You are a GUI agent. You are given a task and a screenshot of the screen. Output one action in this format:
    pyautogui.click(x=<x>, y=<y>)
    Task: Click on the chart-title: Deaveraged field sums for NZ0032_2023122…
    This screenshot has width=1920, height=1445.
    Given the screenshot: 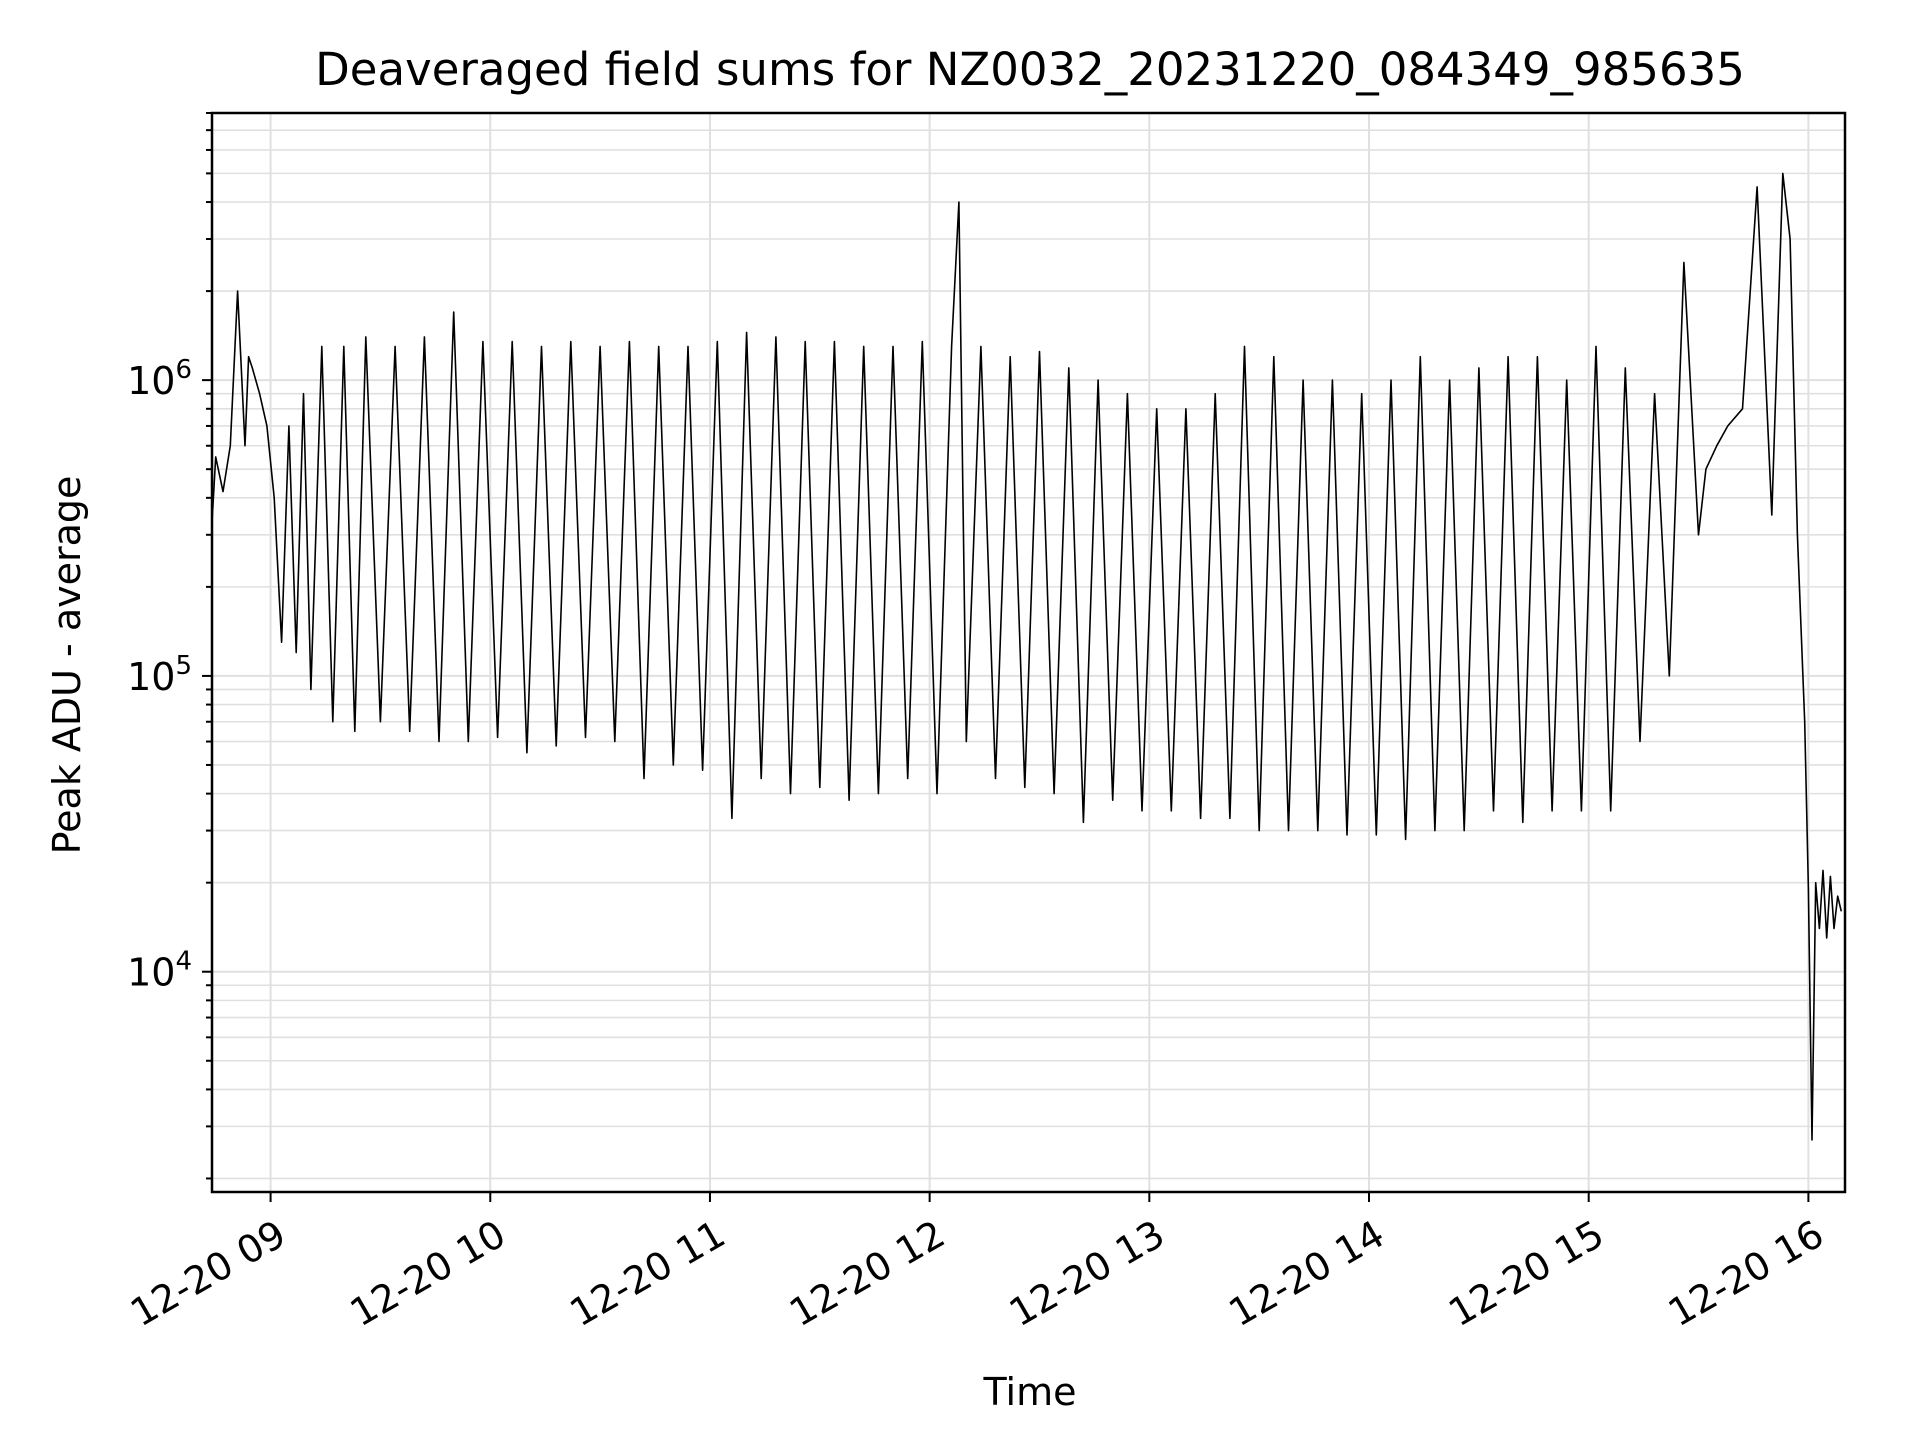 What is the action you would take?
    pyautogui.click(x=1030, y=69)
    